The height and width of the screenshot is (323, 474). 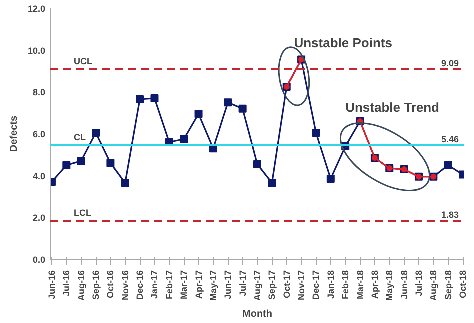 What do you see at coordinates (111, 284) in the screenshot?
I see `x-tick-label: Oct-16` at bounding box center [111, 284].